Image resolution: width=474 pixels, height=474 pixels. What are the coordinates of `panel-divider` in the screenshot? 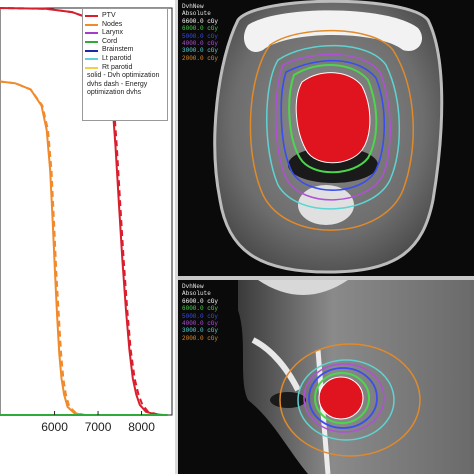 It's located at (176, 237).